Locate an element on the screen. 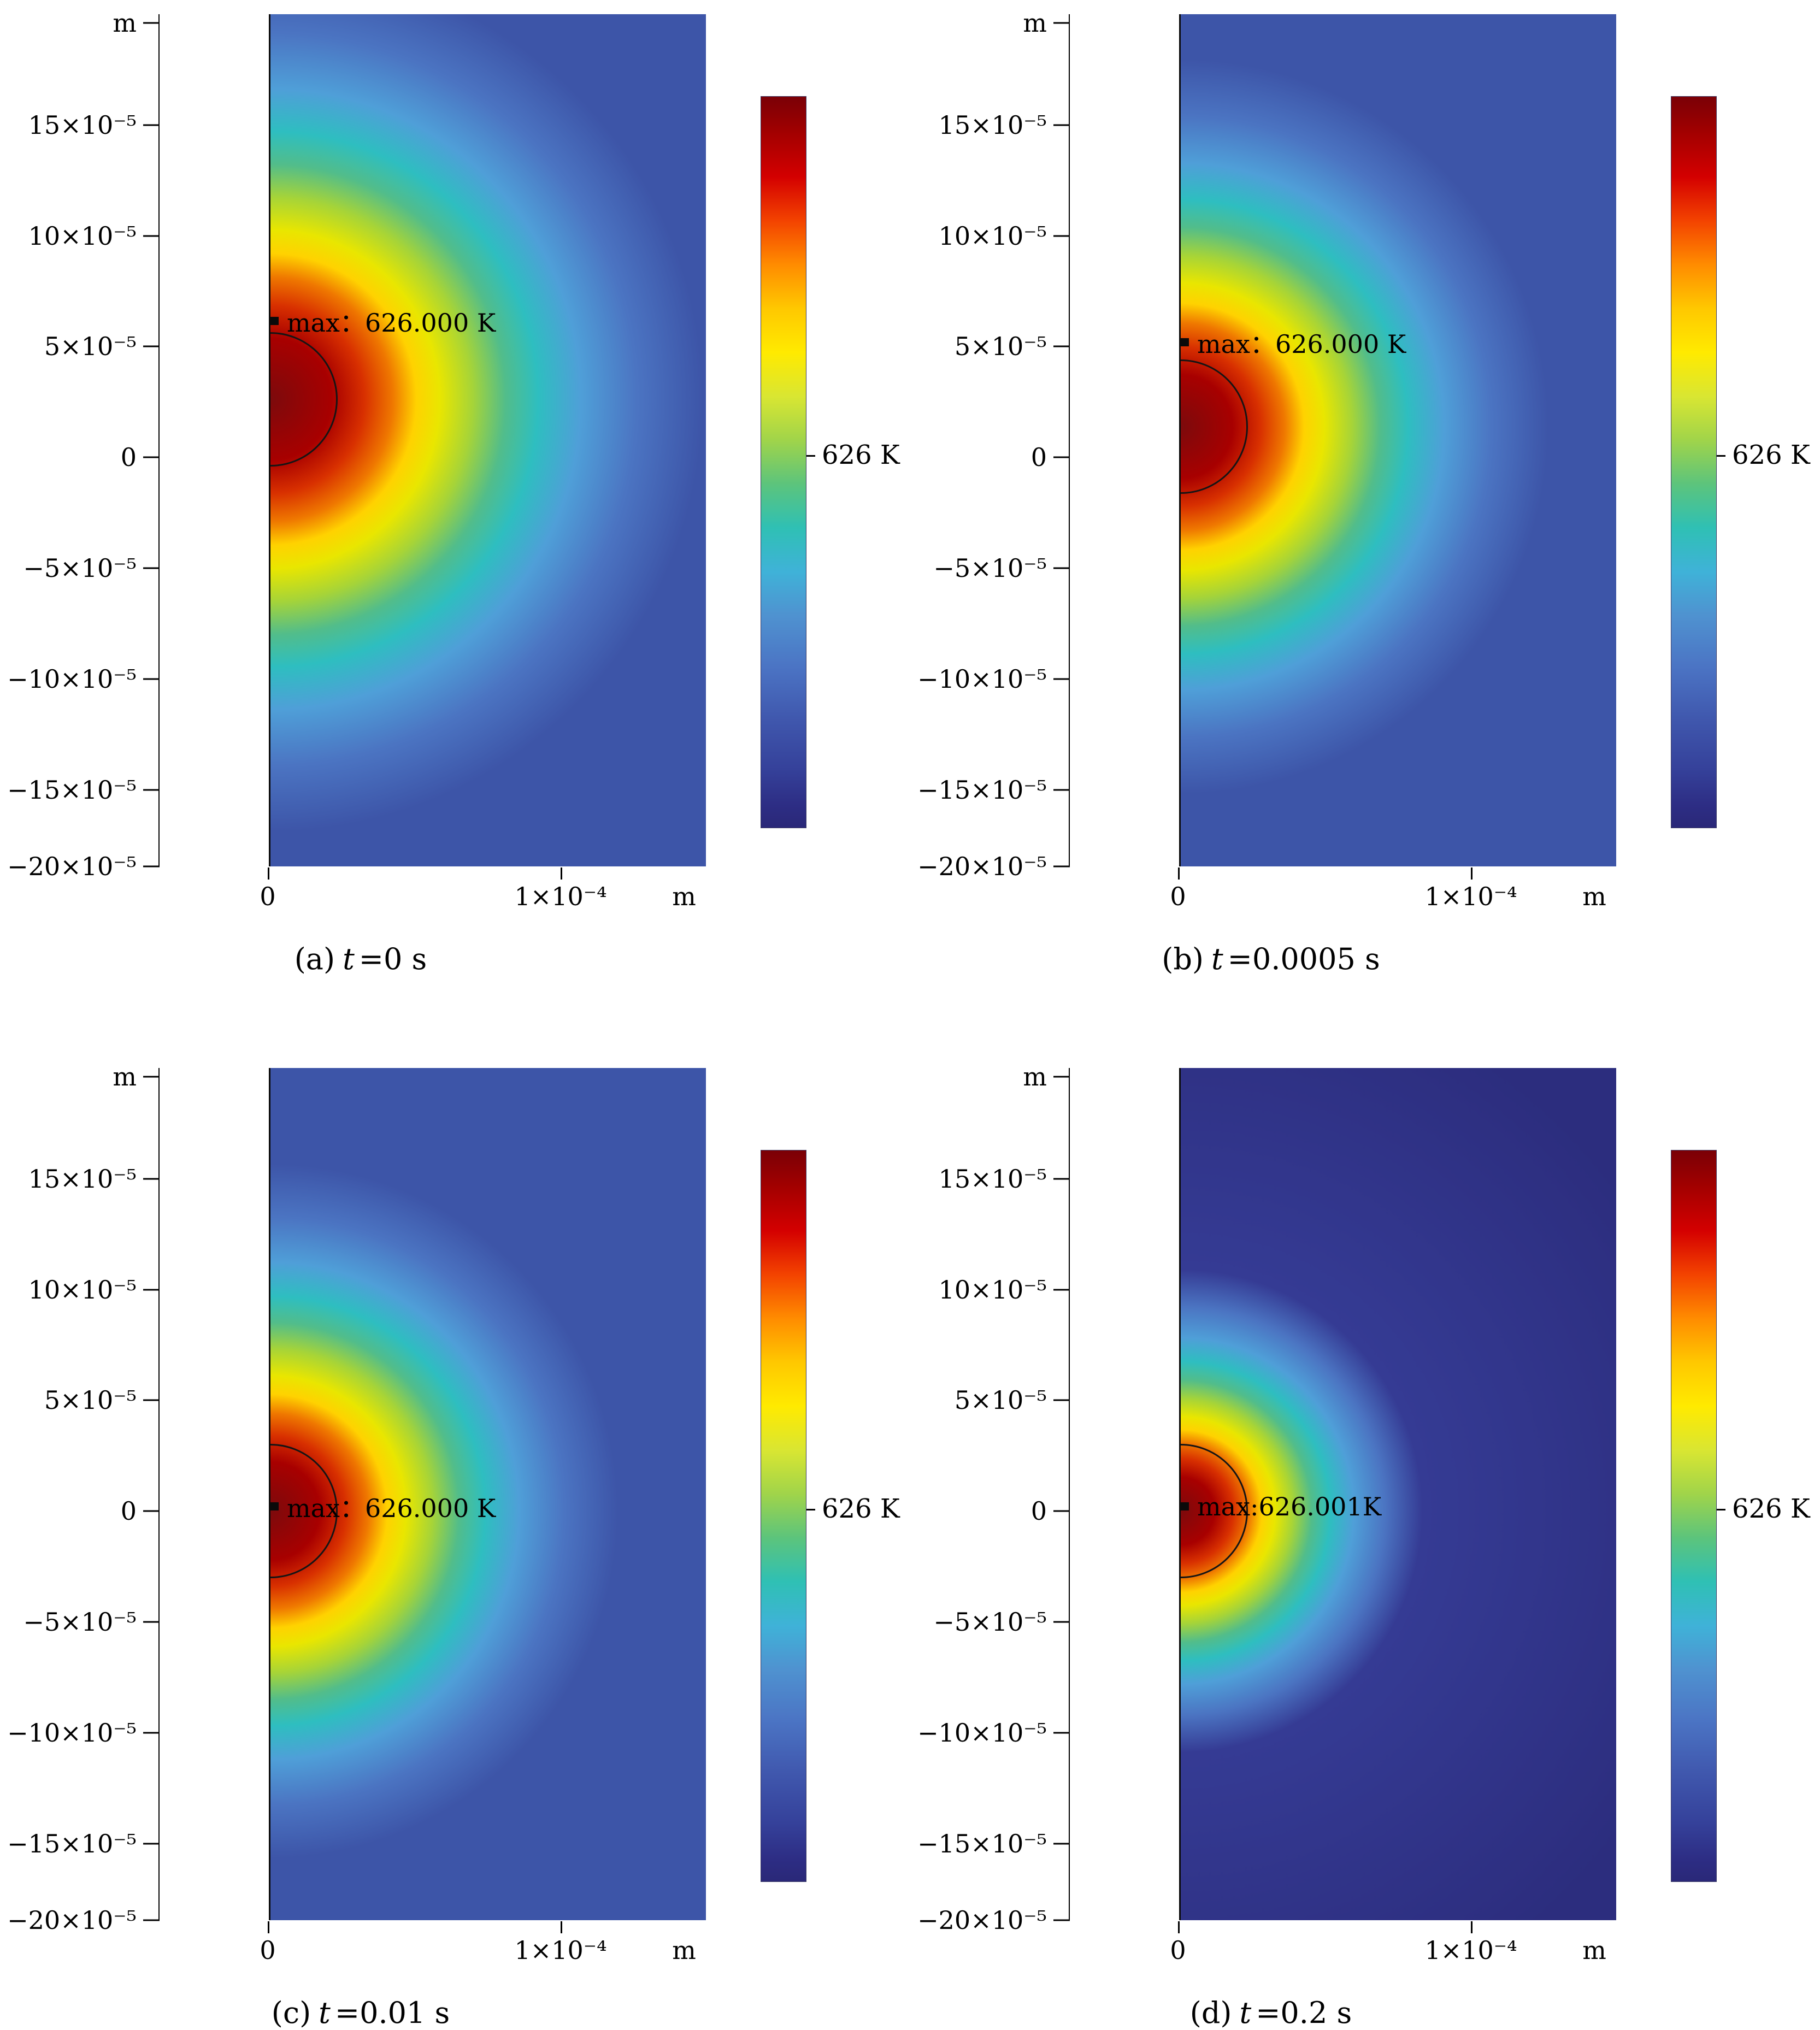 This screenshot has height=2030, width=1820. x-axis-unit: m is located at coordinates (1594, 896).